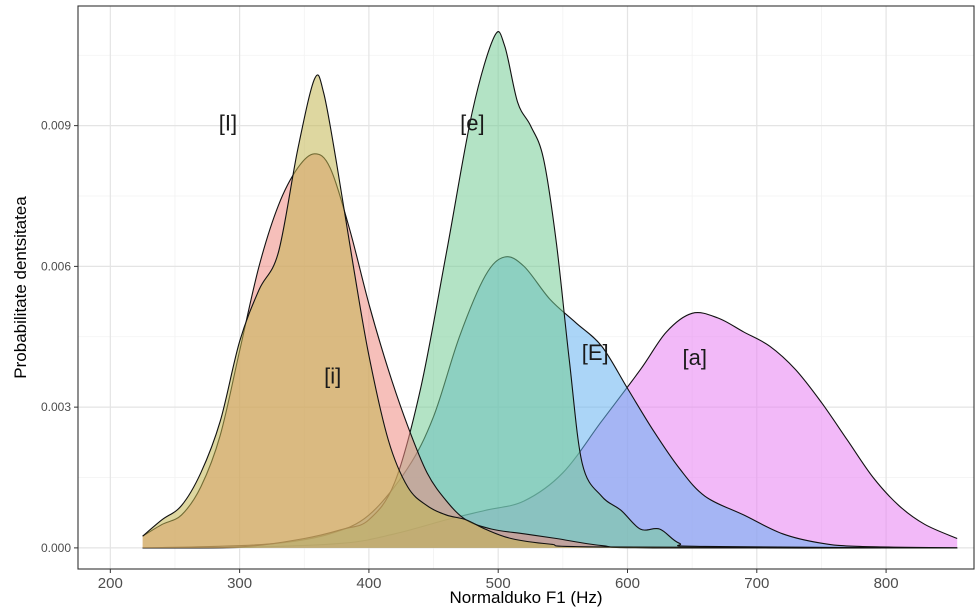 Image resolution: width=975 pixels, height=611 pixels. I want to click on x-tick-label: 800, so click(886, 583).